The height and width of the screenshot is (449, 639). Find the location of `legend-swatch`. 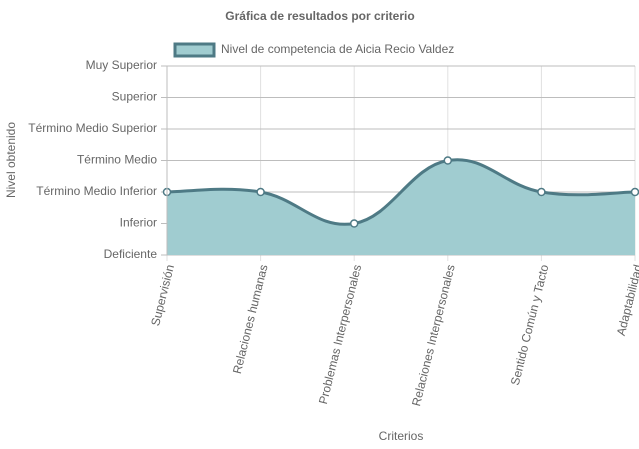

legend-swatch is located at coordinates (194, 50).